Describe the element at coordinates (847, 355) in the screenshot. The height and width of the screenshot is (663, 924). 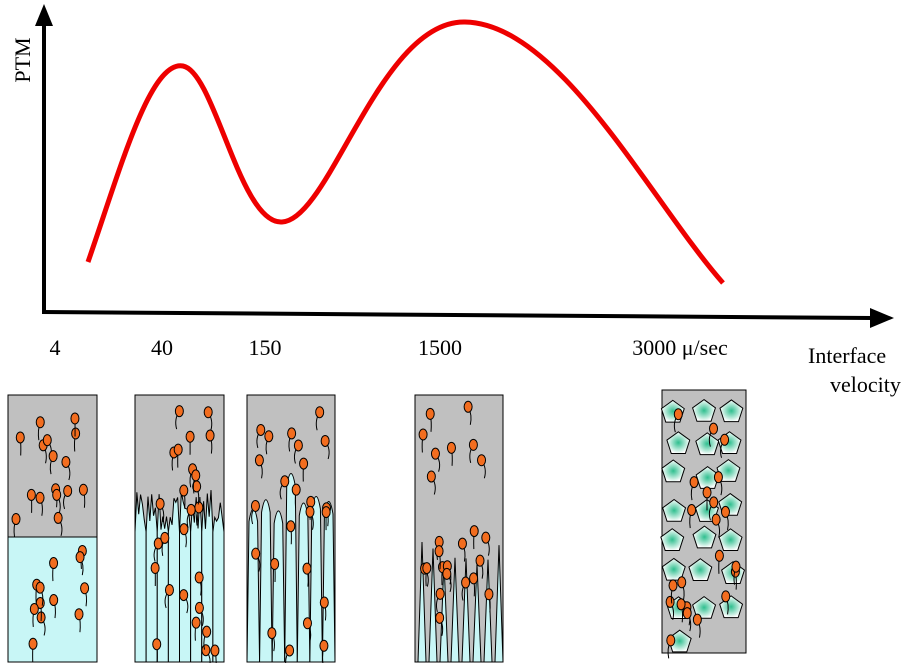
I see `x-axis-label: Interface` at that location.